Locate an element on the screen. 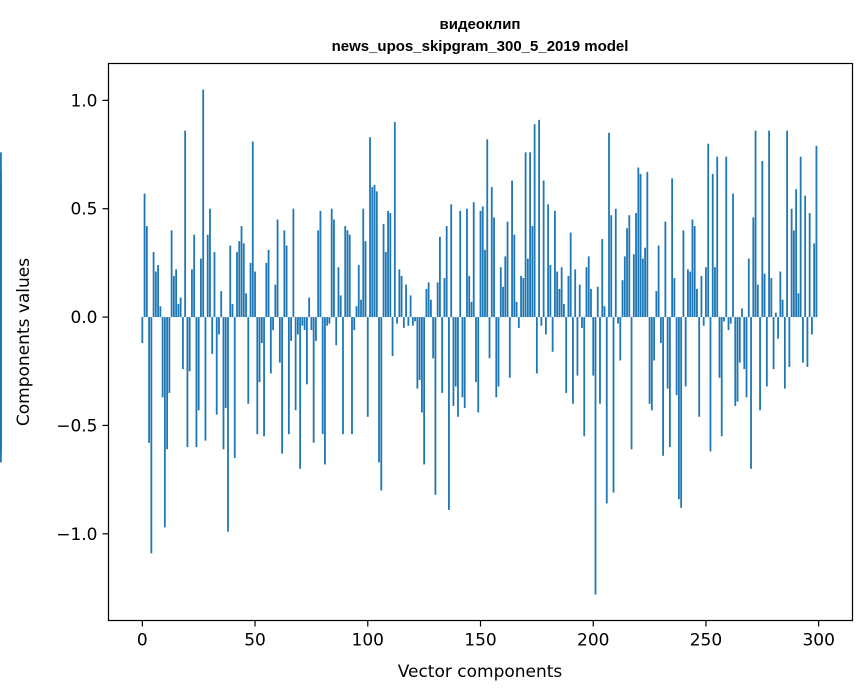 The height and width of the screenshot is (700, 867). y-tick-label-0: −1.0 is located at coordinates (76, 535).